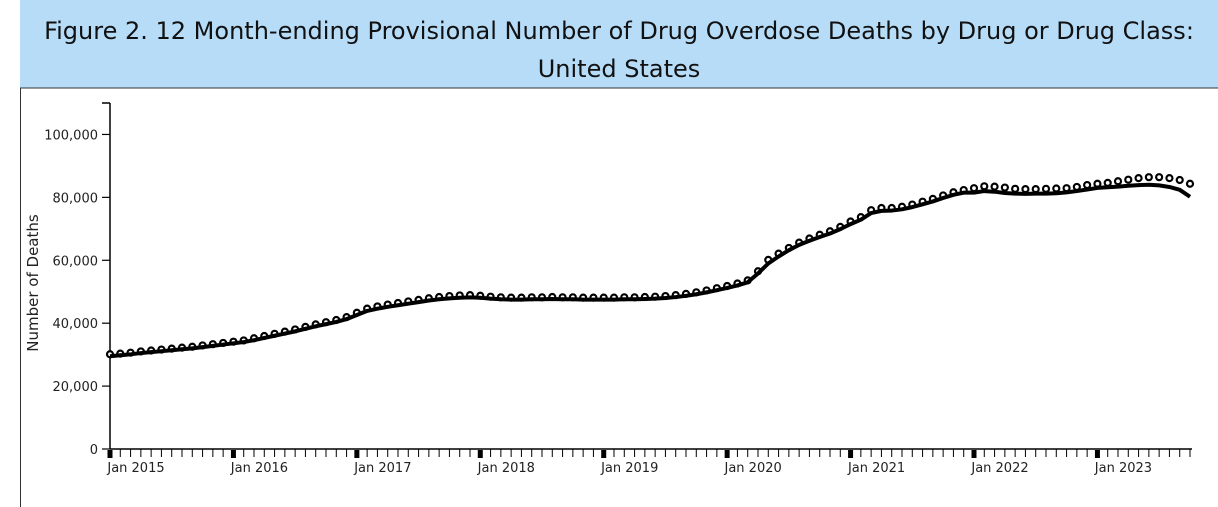  Describe the element at coordinates (76, 324) in the screenshot. I see `y-tick-label: 40,000` at that location.